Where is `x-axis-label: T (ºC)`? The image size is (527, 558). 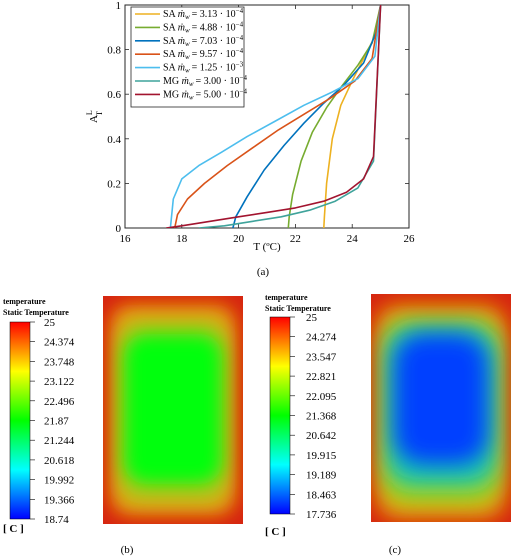 x-axis-label: T (ºC) is located at coordinates (267, 247).